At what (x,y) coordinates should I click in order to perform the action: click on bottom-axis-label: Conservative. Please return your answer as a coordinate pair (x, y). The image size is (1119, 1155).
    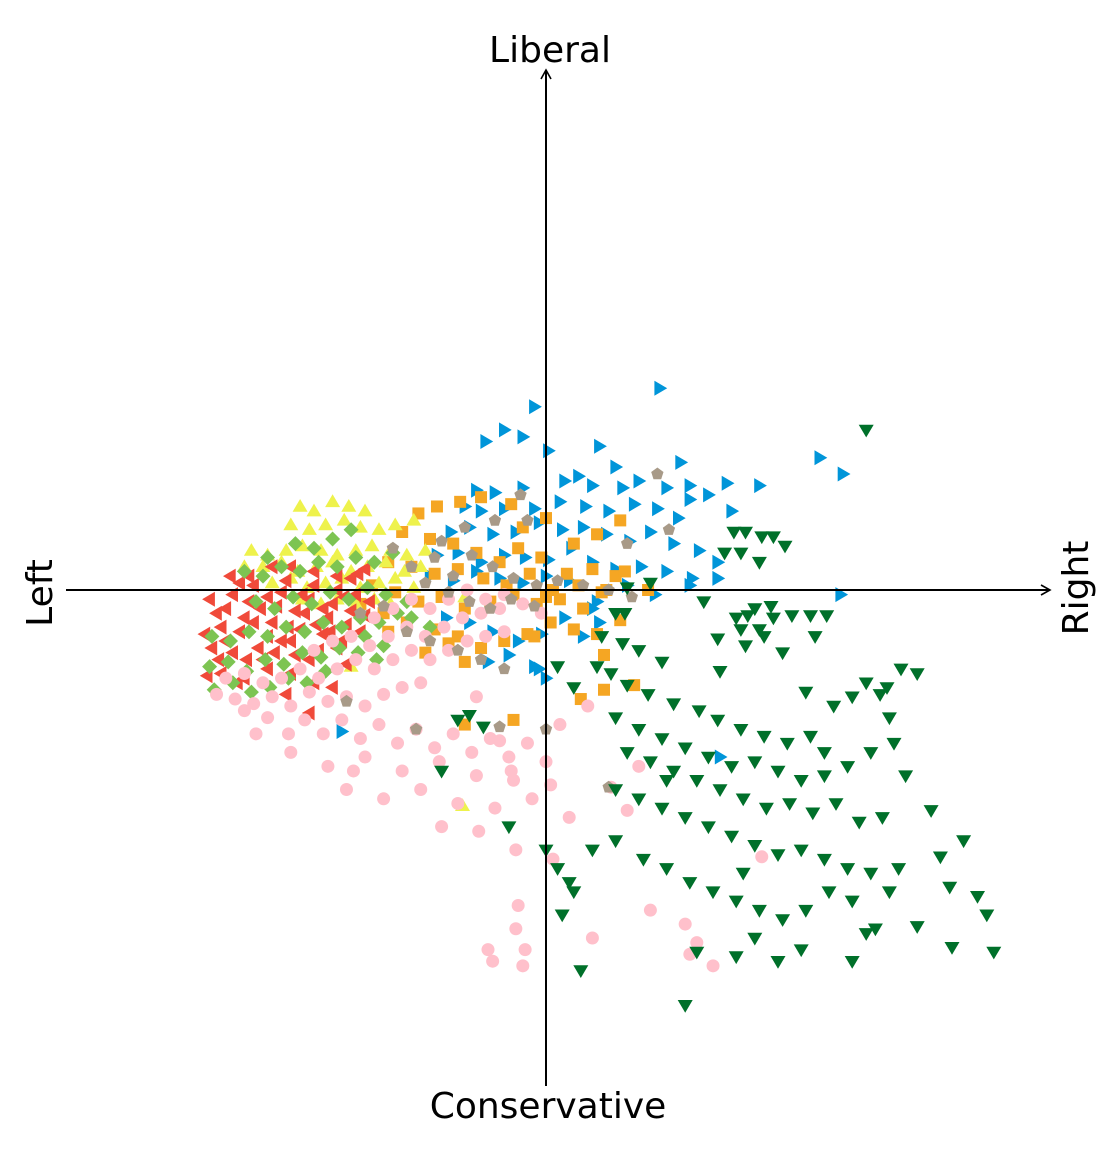
    Looking at the image, I should click on (548, 1106).